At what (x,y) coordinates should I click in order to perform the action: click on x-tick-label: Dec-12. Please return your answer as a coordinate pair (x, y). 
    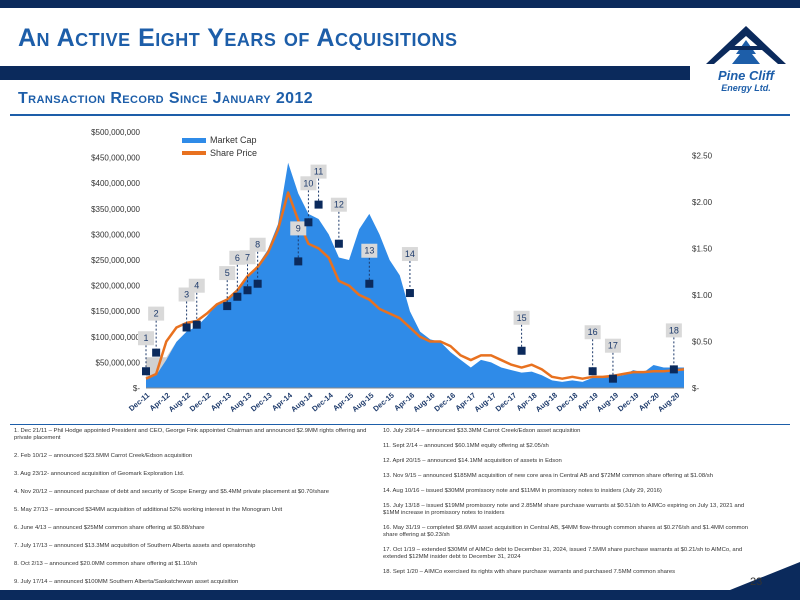
    Looking at the image, I should click on (200, 402).